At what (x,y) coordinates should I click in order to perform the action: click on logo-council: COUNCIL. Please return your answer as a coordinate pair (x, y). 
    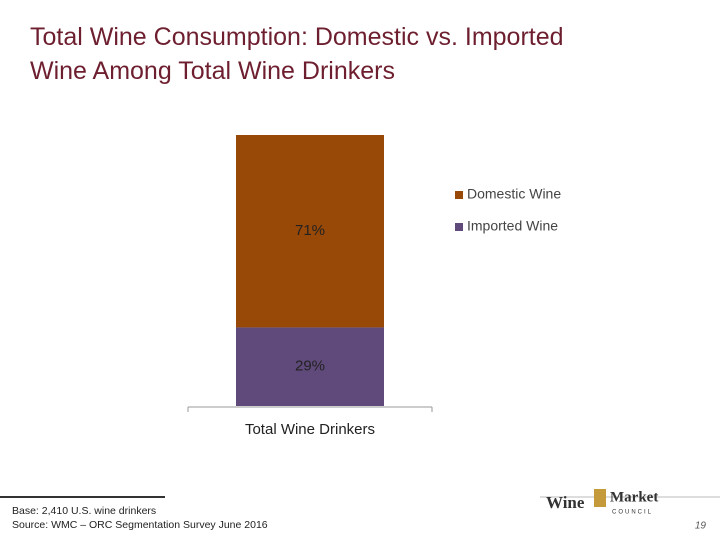
    Looking at the image, I should click on (632, 513).